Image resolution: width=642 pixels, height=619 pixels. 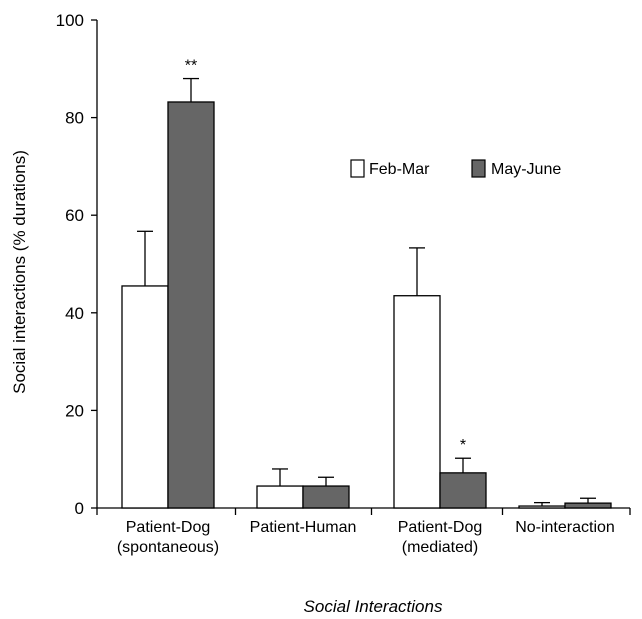 I want to click on x-category-label-1-0: Patient-Human, so click(x=303, y=527).